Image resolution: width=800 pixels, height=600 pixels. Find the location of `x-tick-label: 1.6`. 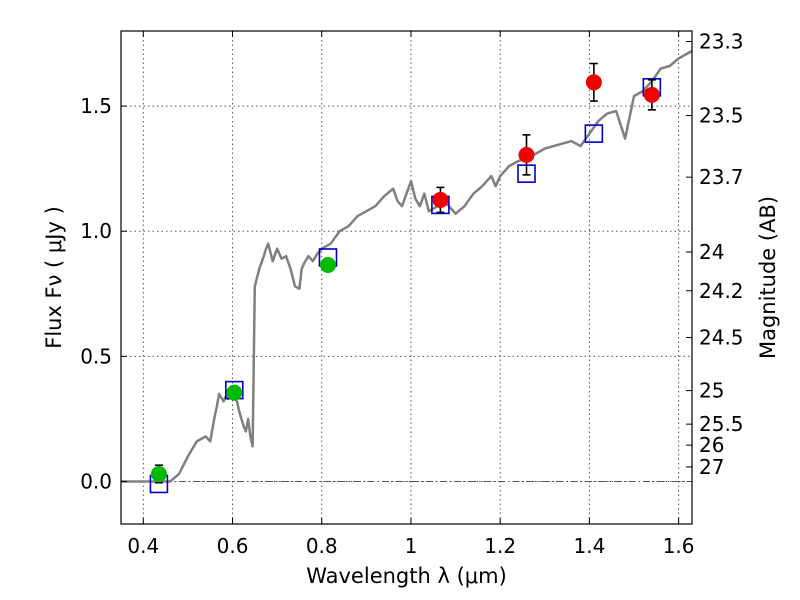

x-tick-label: 1.6 is located at coordinates (679, 546).